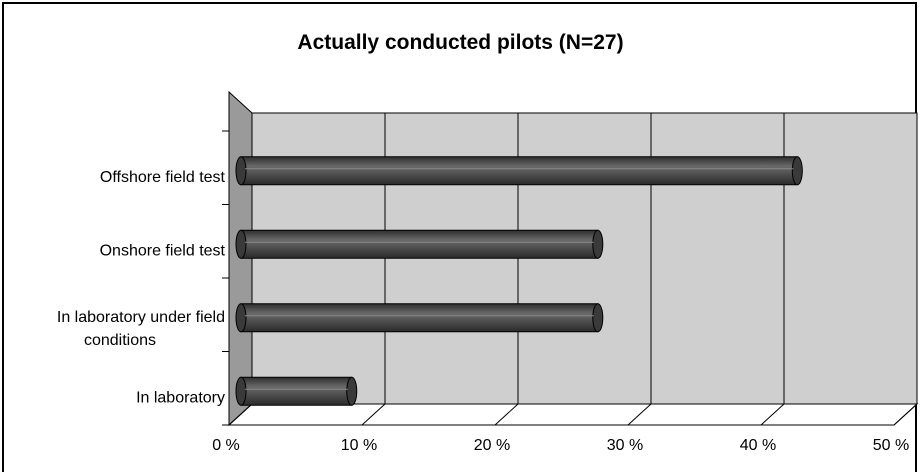 This screenshot has height=472, width=921. Describe the element at coordinates (141, 317) in the screenshot. I see `category-label-line: In laboratory under field` at that location.